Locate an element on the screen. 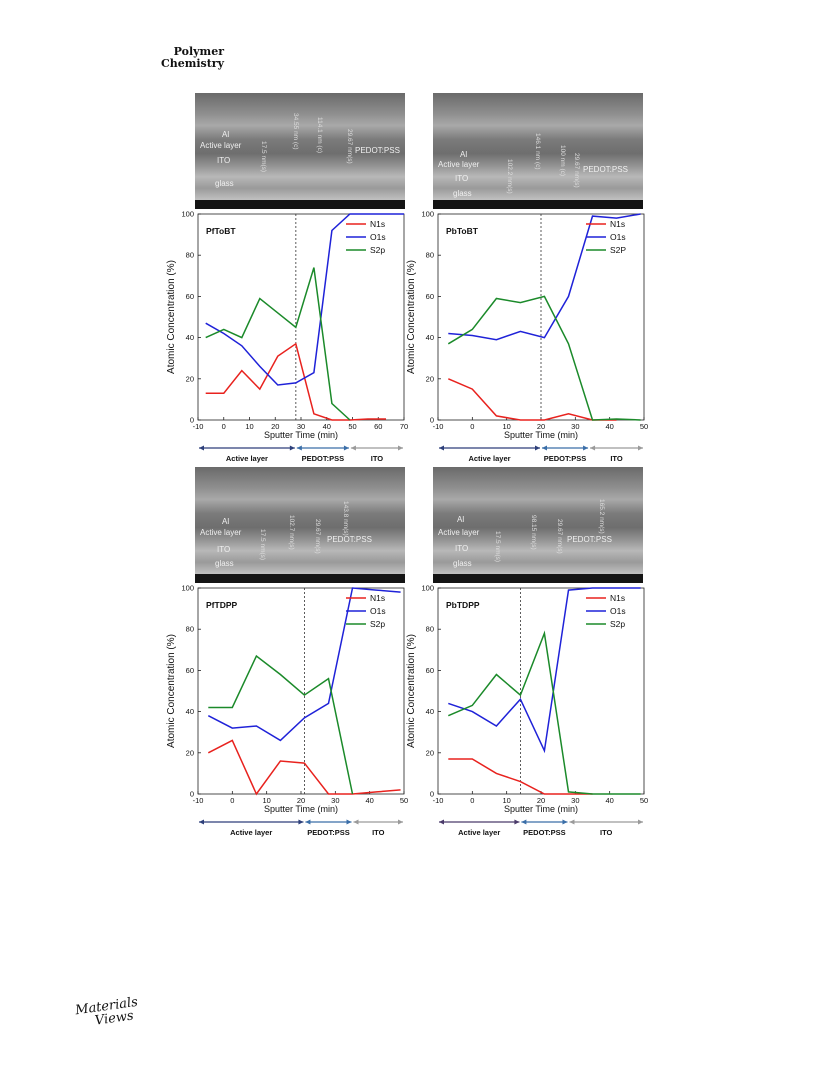  sem-measurement: 146.1 nm (c) is located at coordinates (537, 151).